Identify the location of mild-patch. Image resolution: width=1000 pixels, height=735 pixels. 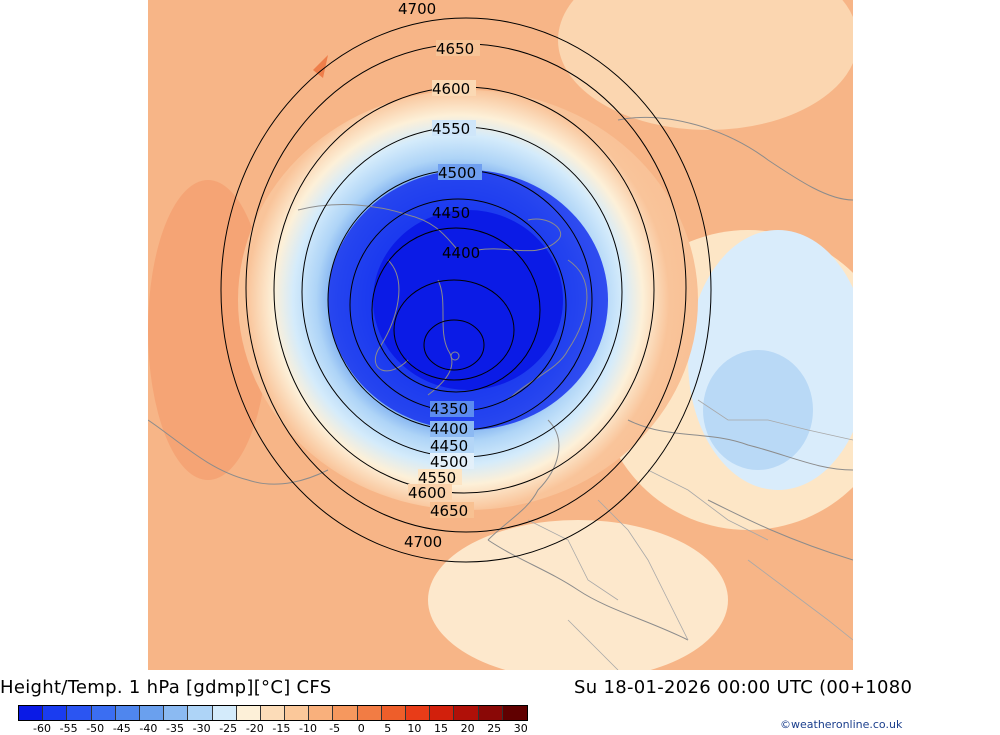
(578, 595).